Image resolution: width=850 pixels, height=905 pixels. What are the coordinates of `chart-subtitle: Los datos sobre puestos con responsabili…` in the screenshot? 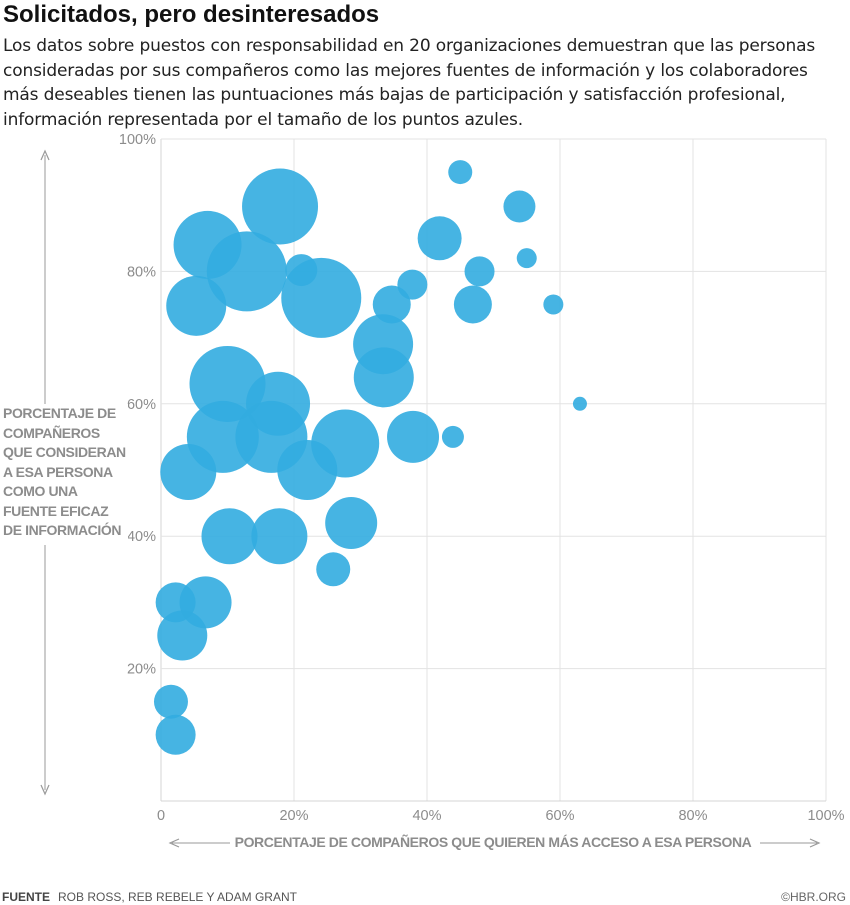 It's located at (409, 83).